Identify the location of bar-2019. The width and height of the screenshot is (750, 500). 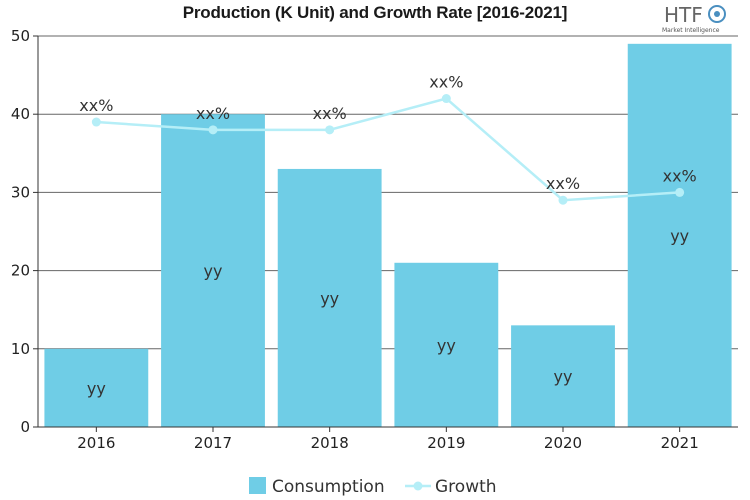
(446, 344).